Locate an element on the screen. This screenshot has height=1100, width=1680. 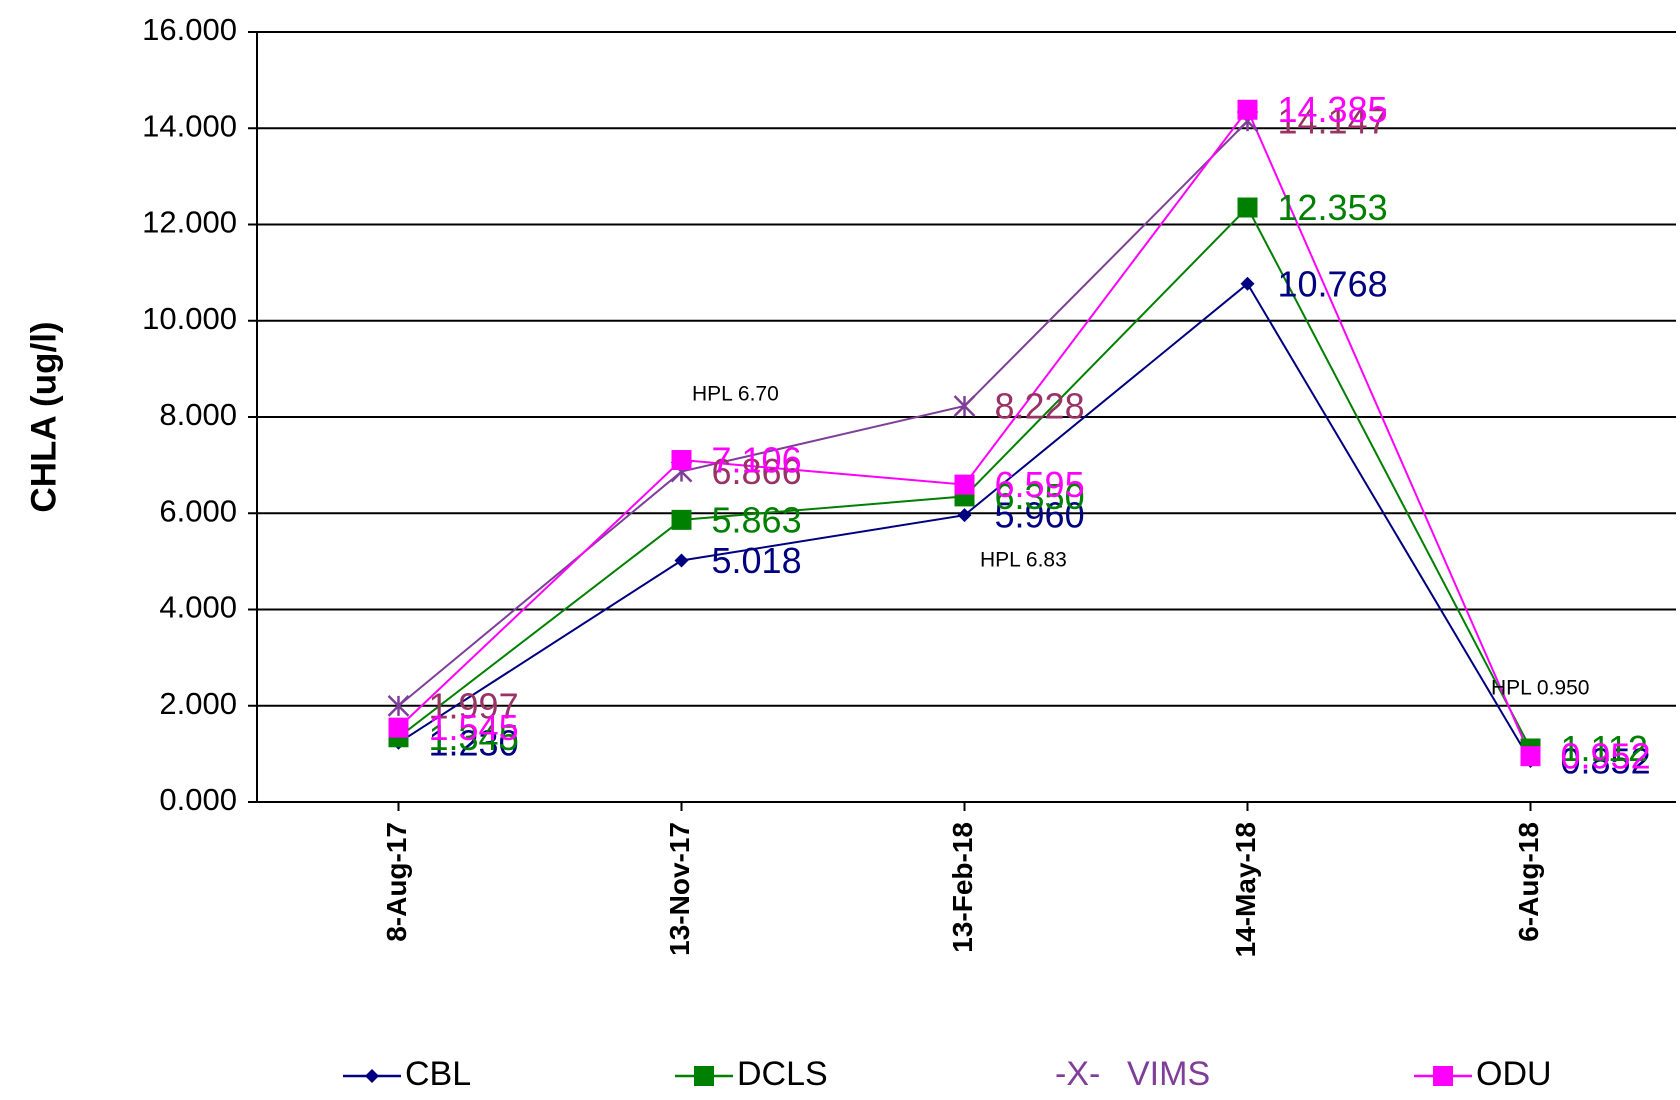
y-tick-label: 6.000 is located at coordinates (198, 510).